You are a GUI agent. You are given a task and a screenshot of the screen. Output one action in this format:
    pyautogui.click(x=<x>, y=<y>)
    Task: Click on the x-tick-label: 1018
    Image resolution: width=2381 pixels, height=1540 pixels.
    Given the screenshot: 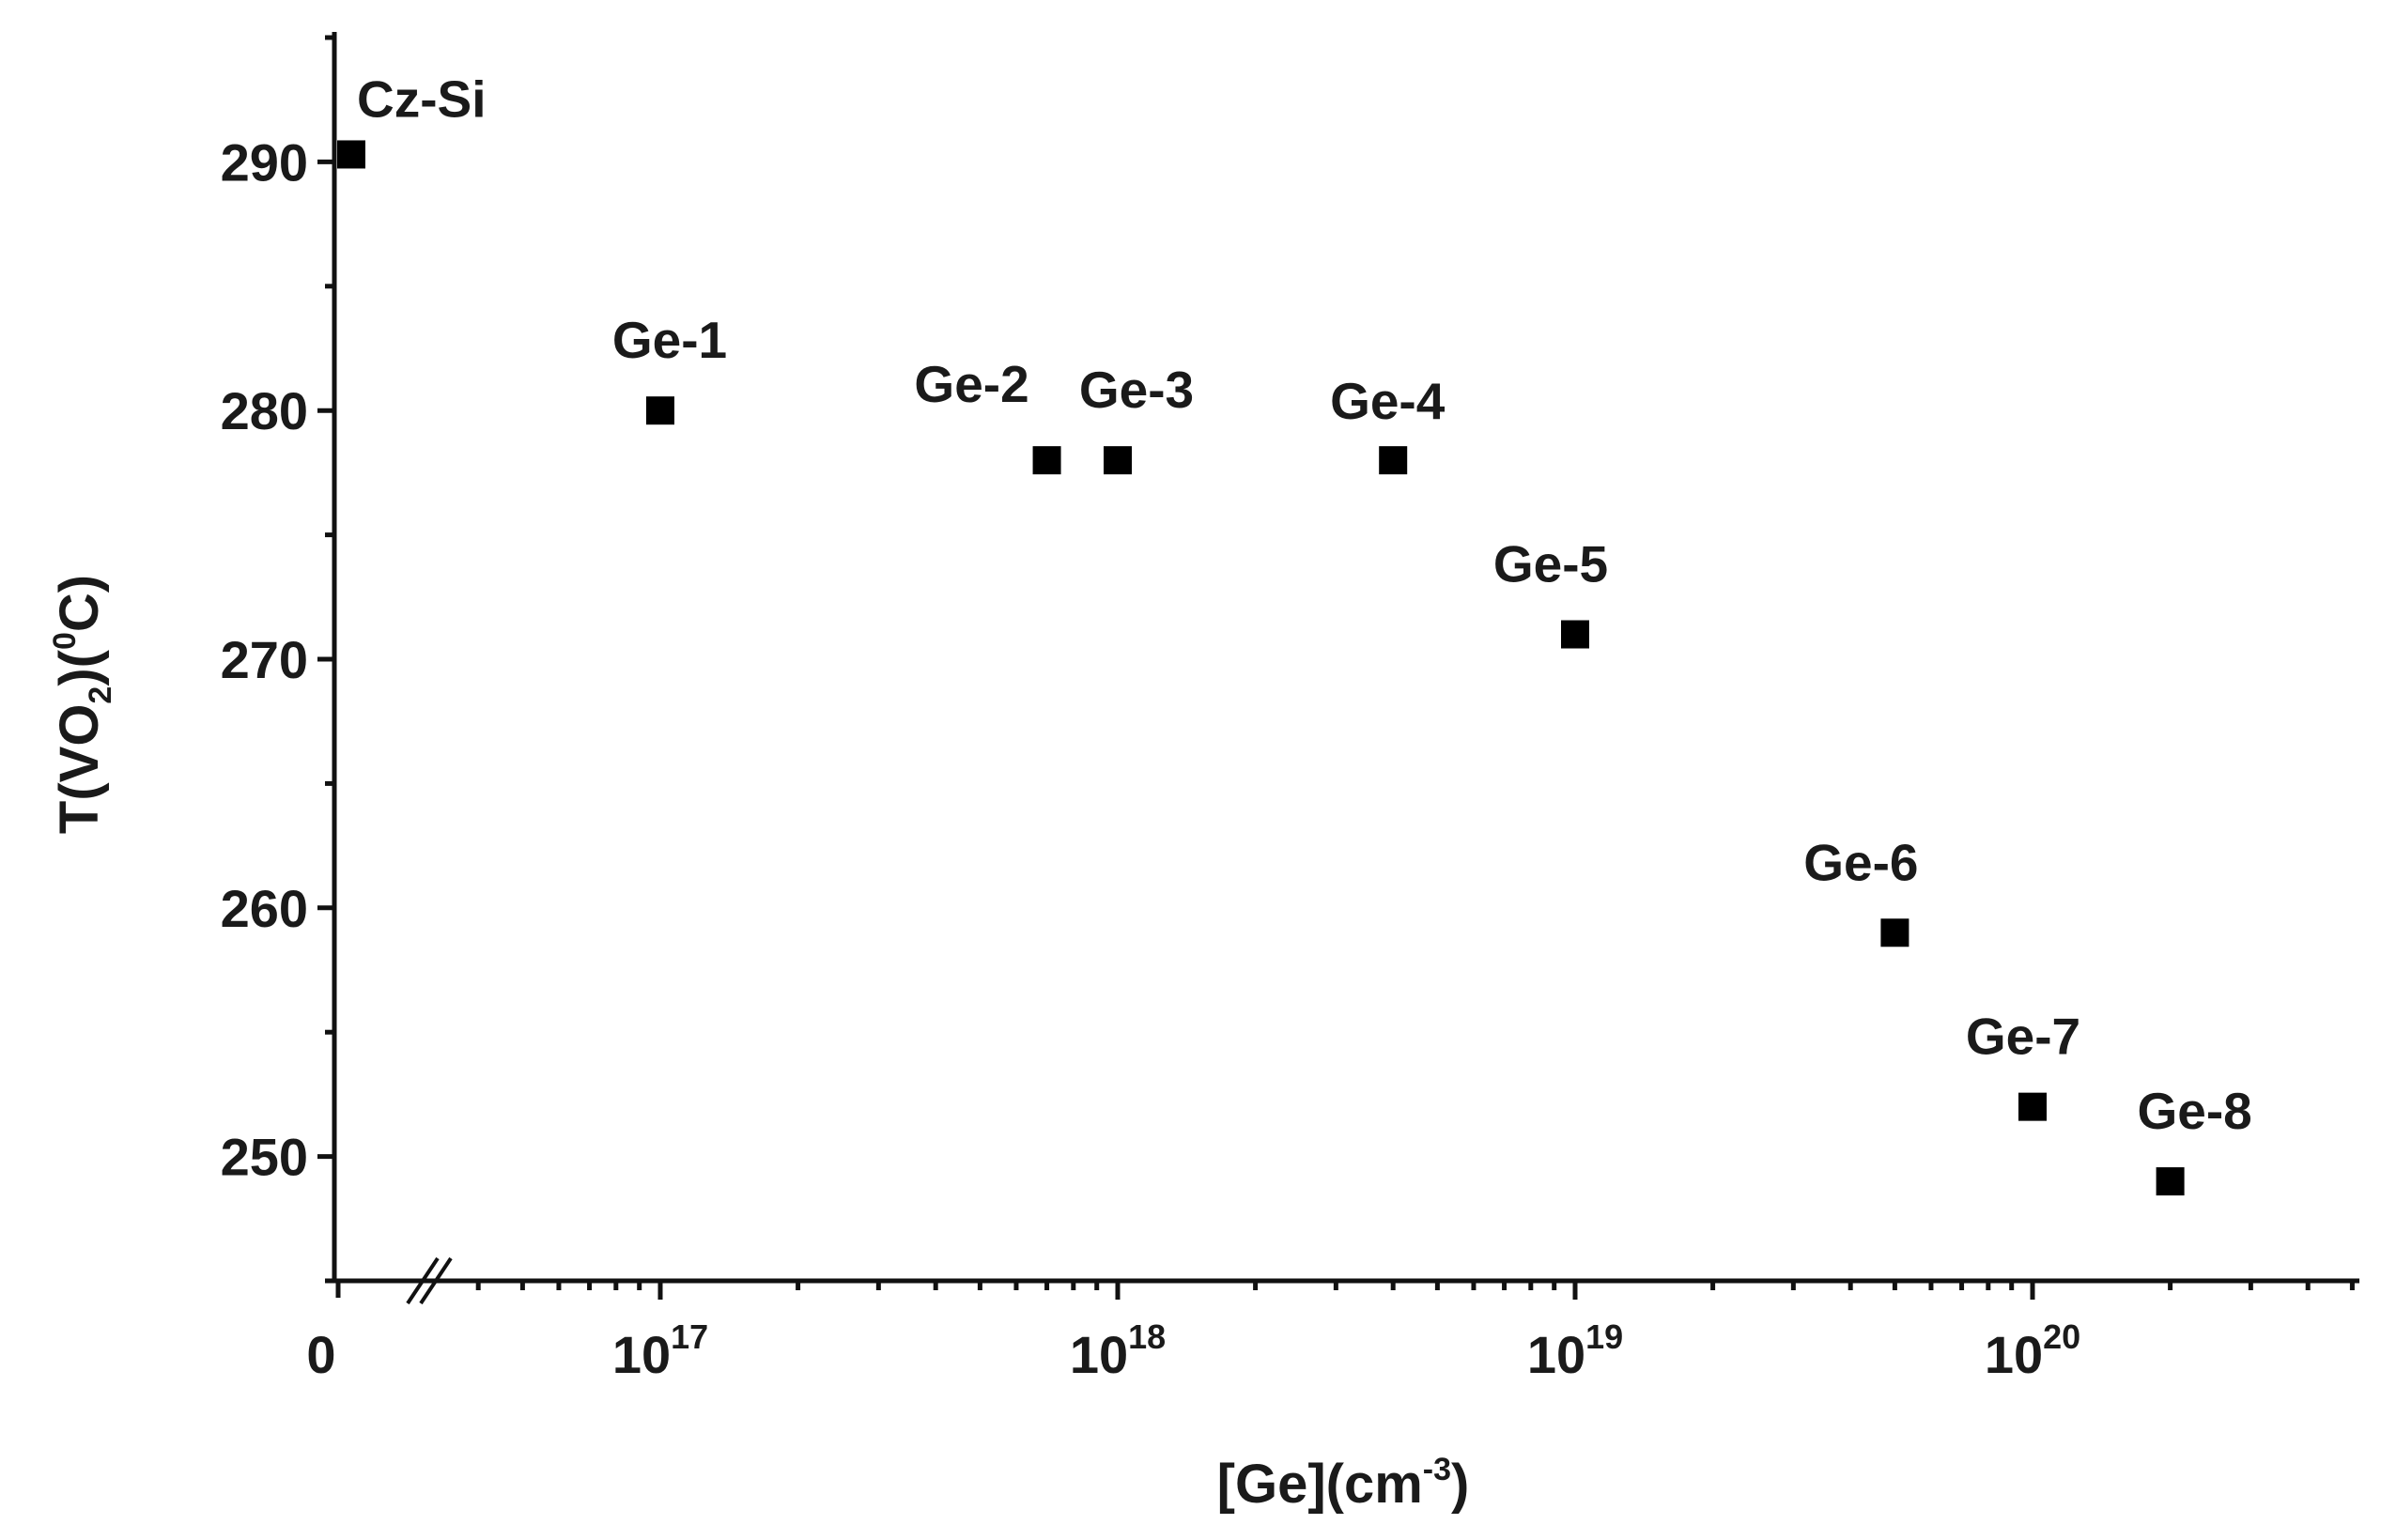 What is the action you would take?
    pyautogui.click(x=1118, y=1350)
    